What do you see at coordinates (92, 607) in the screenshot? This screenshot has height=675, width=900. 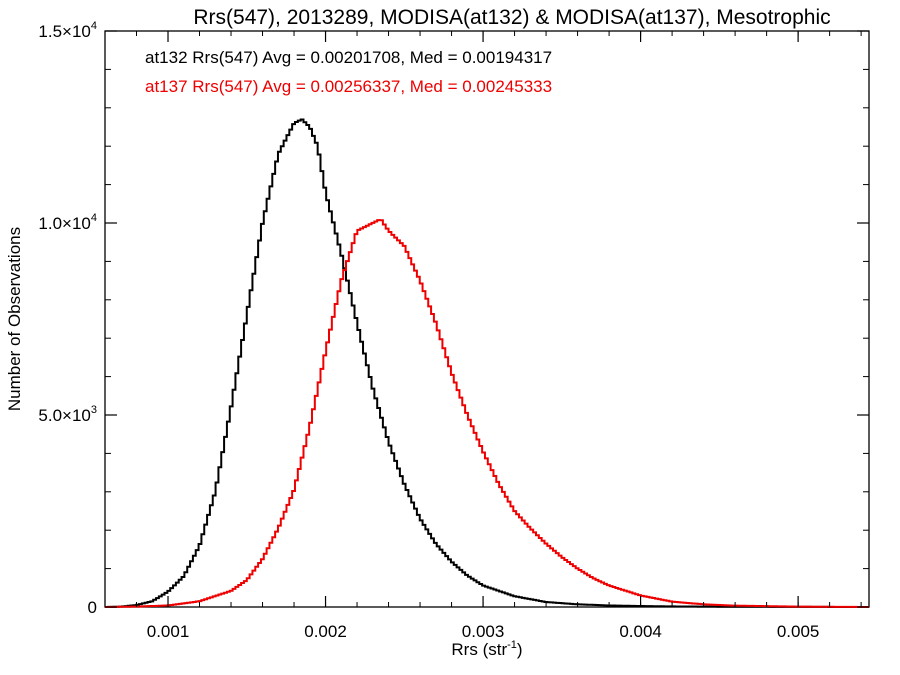 I see `y-tick-label: 0` at bounding box center [92, 607].